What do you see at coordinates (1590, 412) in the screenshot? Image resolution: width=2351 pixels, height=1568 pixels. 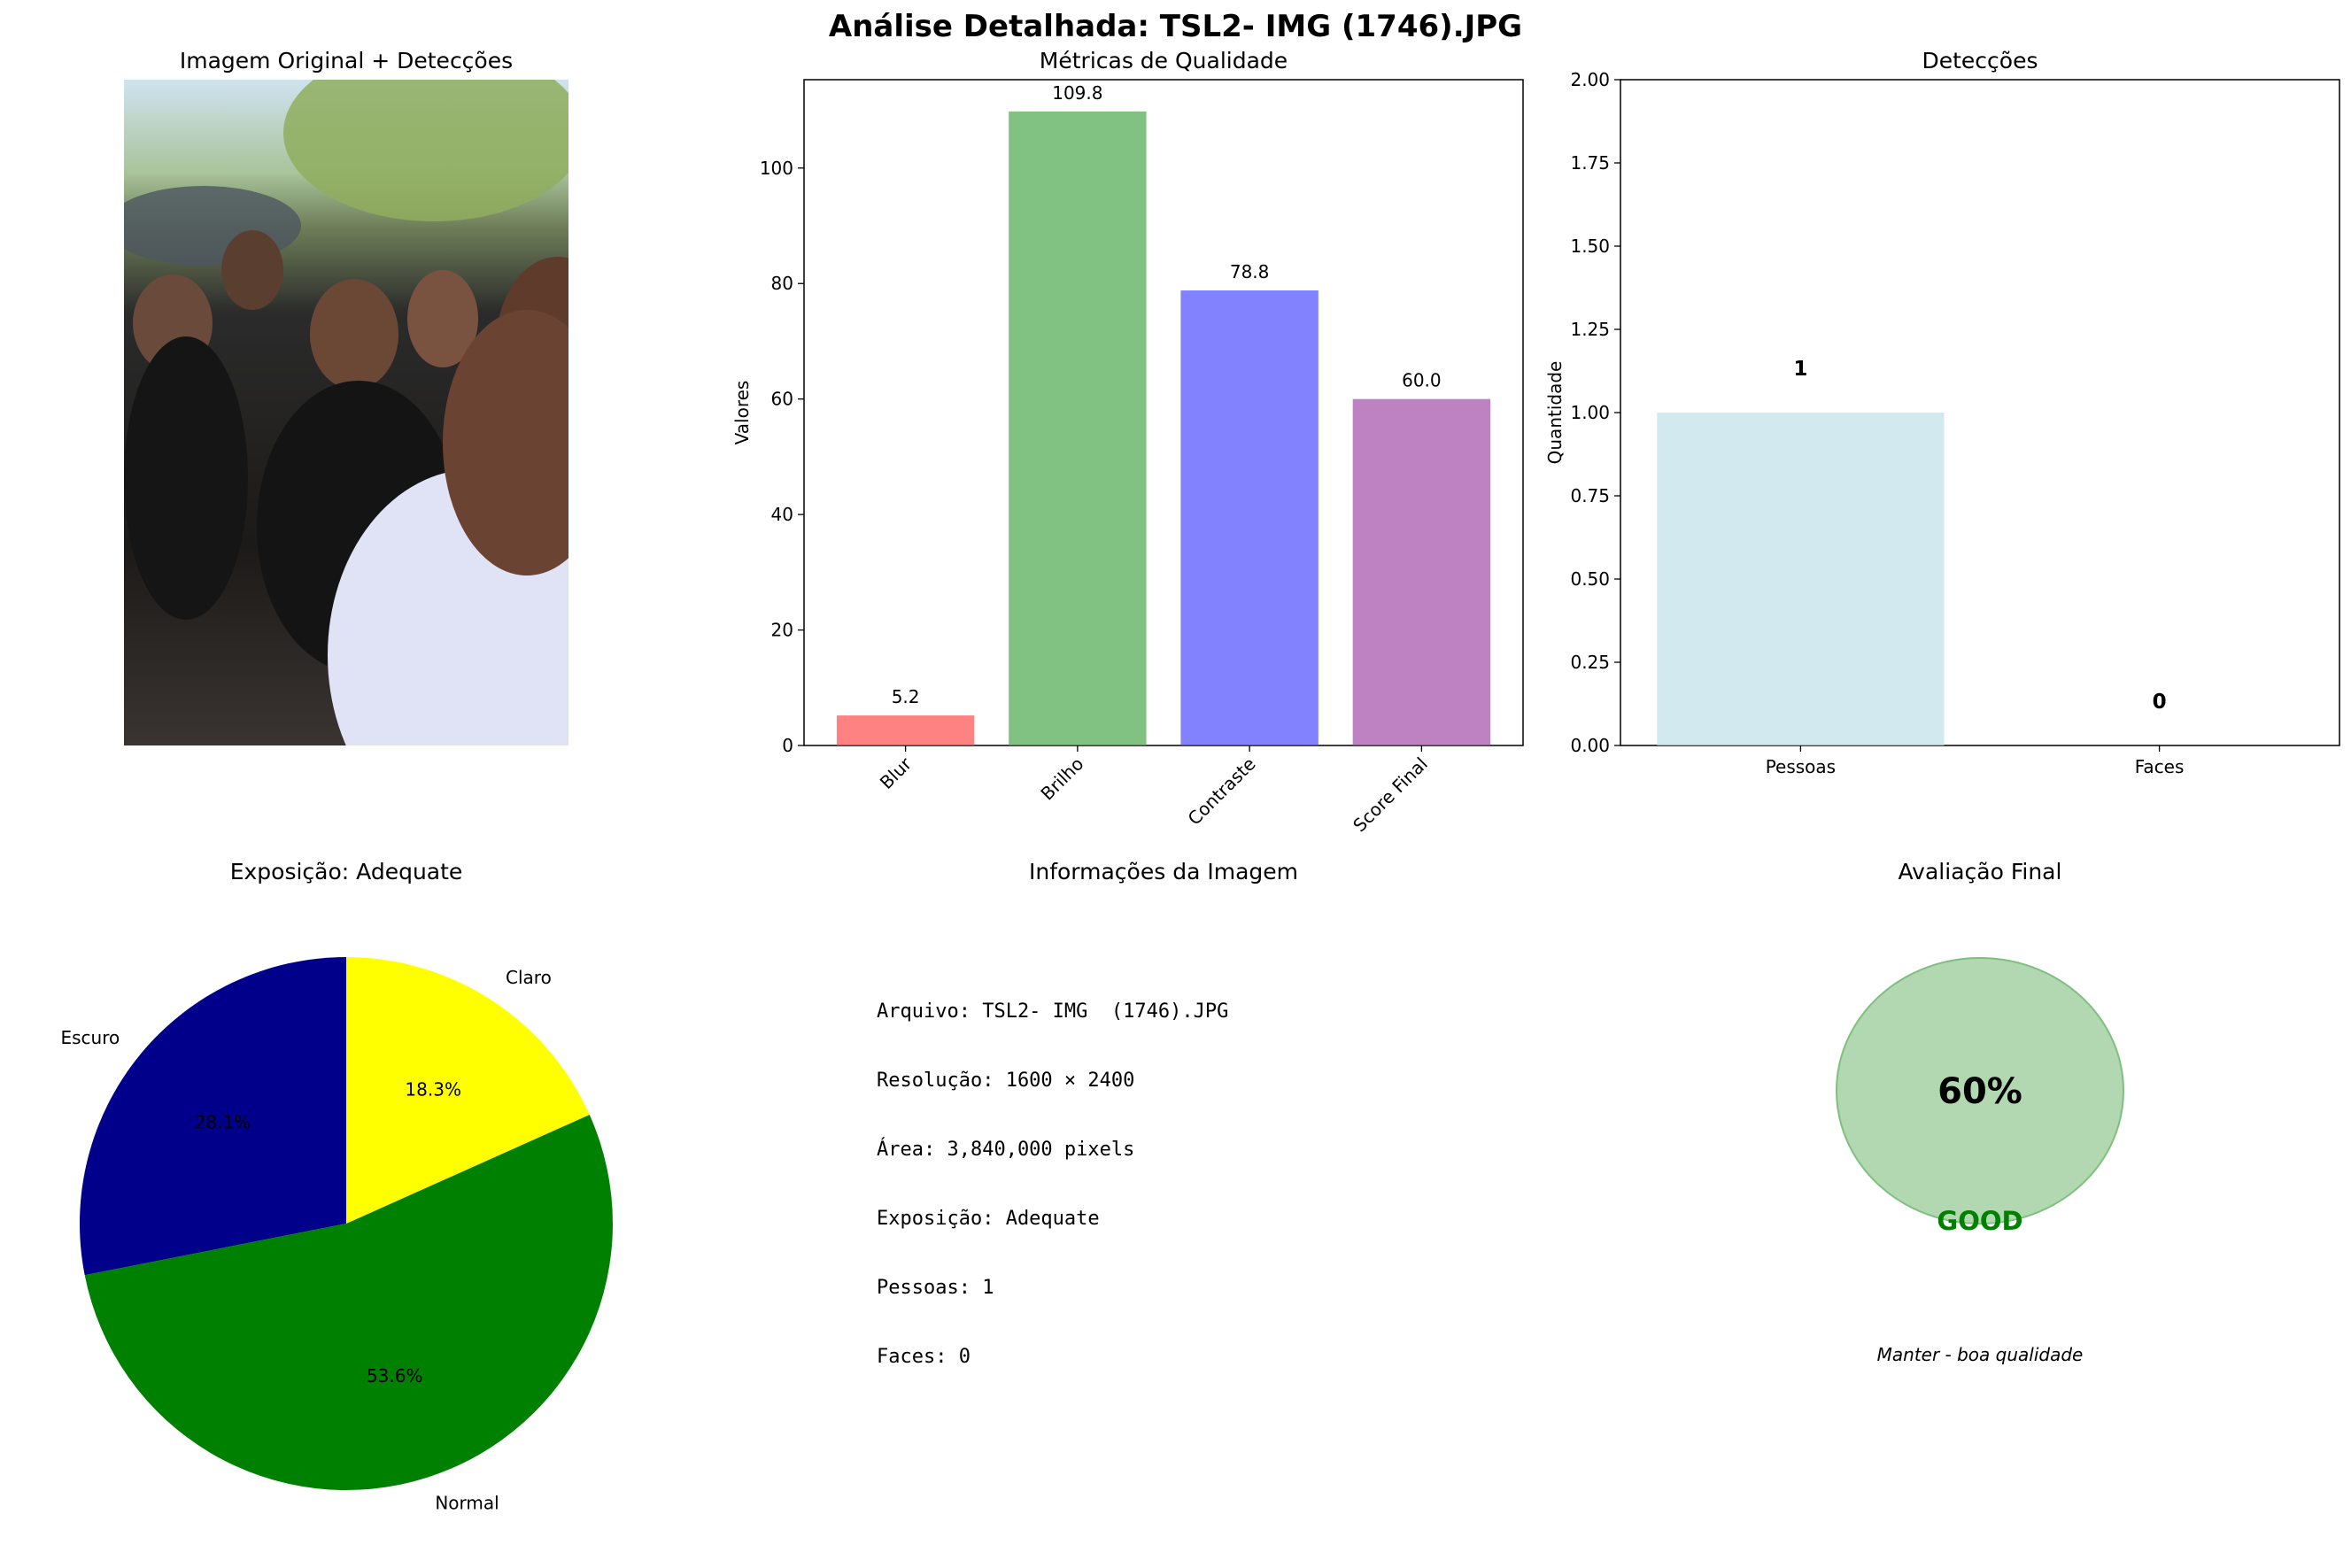 I see `y-tick-label: 1.00` at bounding box center [1590, 412].